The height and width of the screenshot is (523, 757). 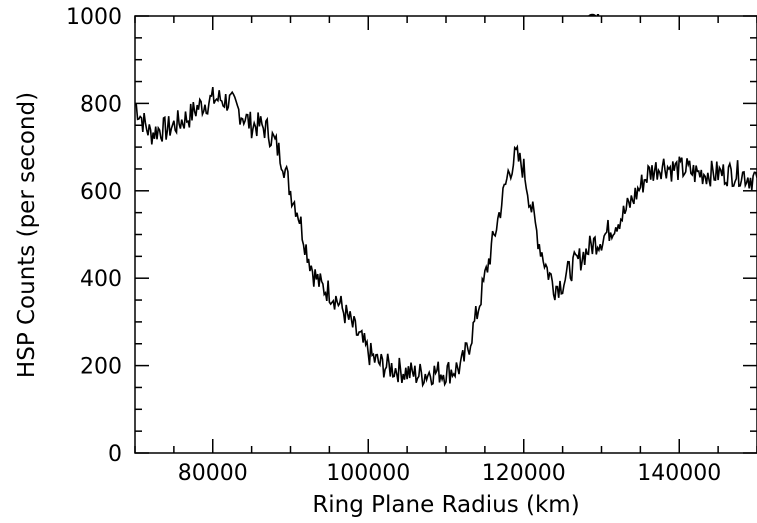 I want to click on x-tick-label: 80000, so click(x=213, y=473).